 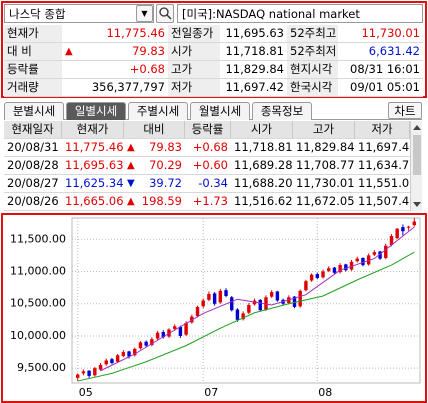 What do you see at coordinates (194, 70) in the screenshot?
I see `quote-label: 고가` at bounding box center [194, 70].